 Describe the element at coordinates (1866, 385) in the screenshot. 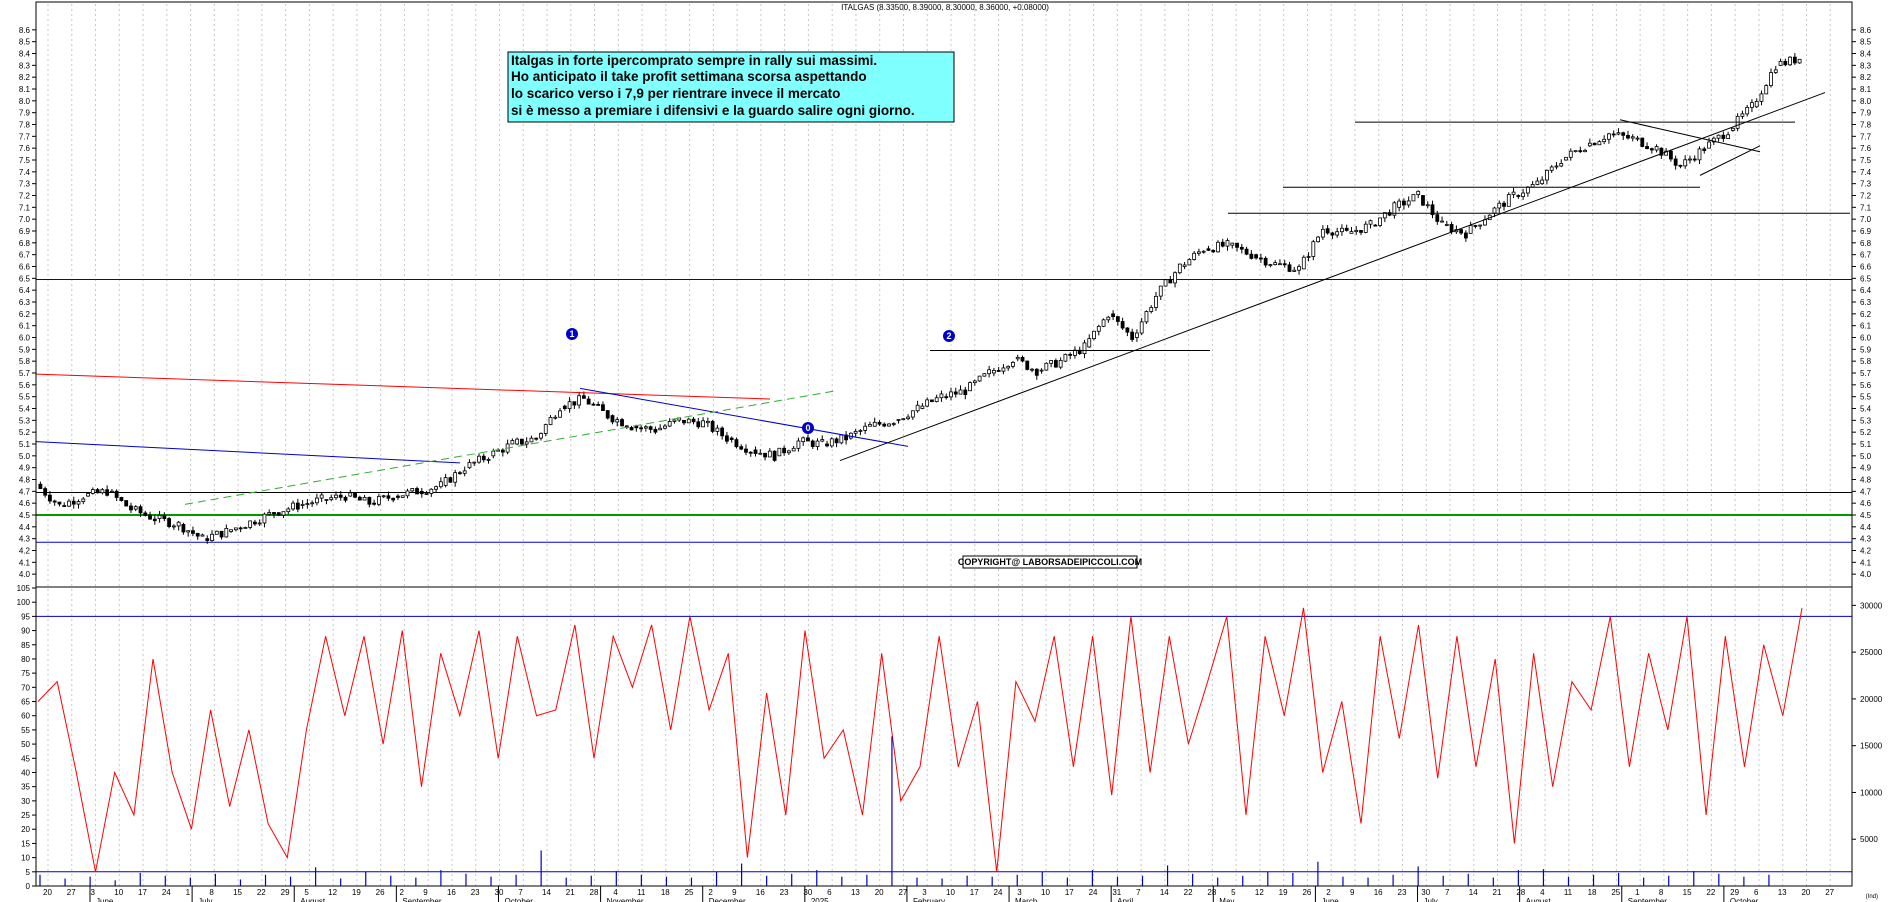

I see `y-tick-label: 5.6` at that location.